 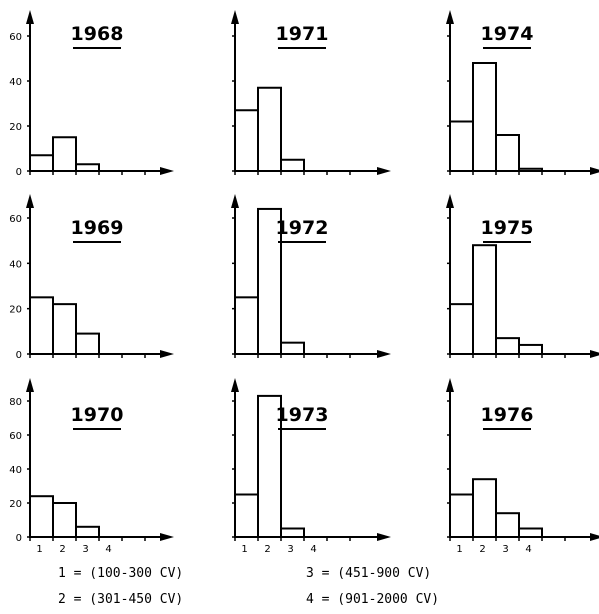 I want to click on legend-item-1: 1 = (100-300 CV), so click(x=121, y=573).